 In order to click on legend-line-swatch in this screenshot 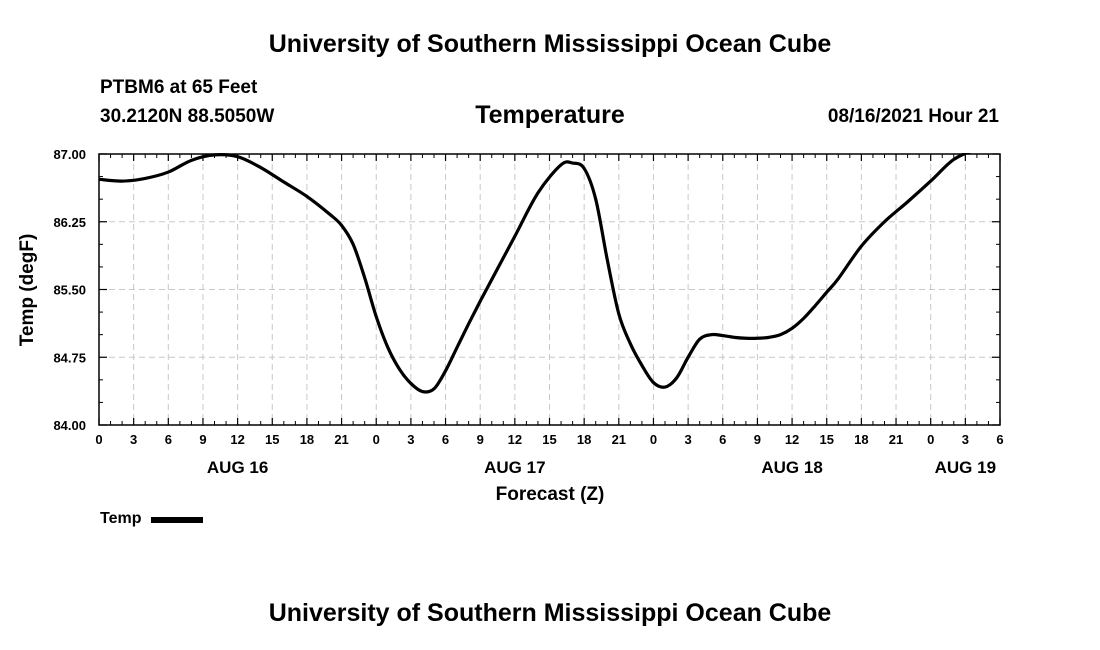, I will do `click(177, 520)`.